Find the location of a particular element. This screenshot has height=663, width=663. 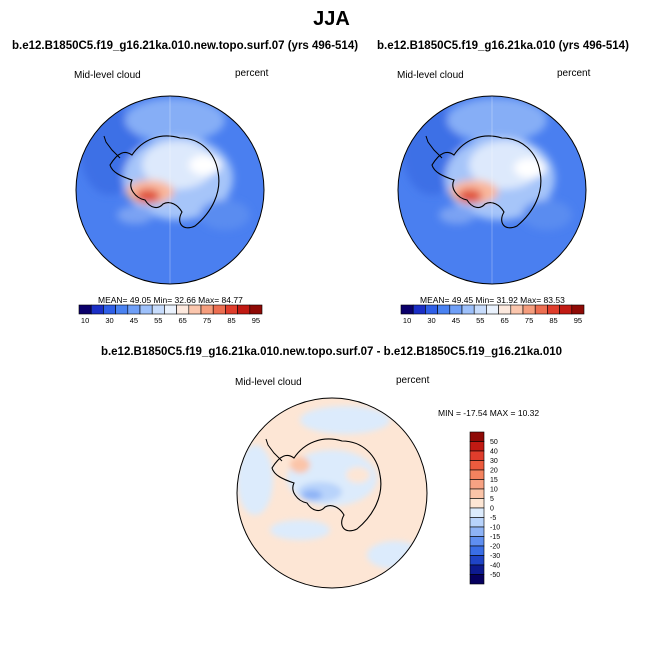

panel2-border is located at coordinates (492, 190).